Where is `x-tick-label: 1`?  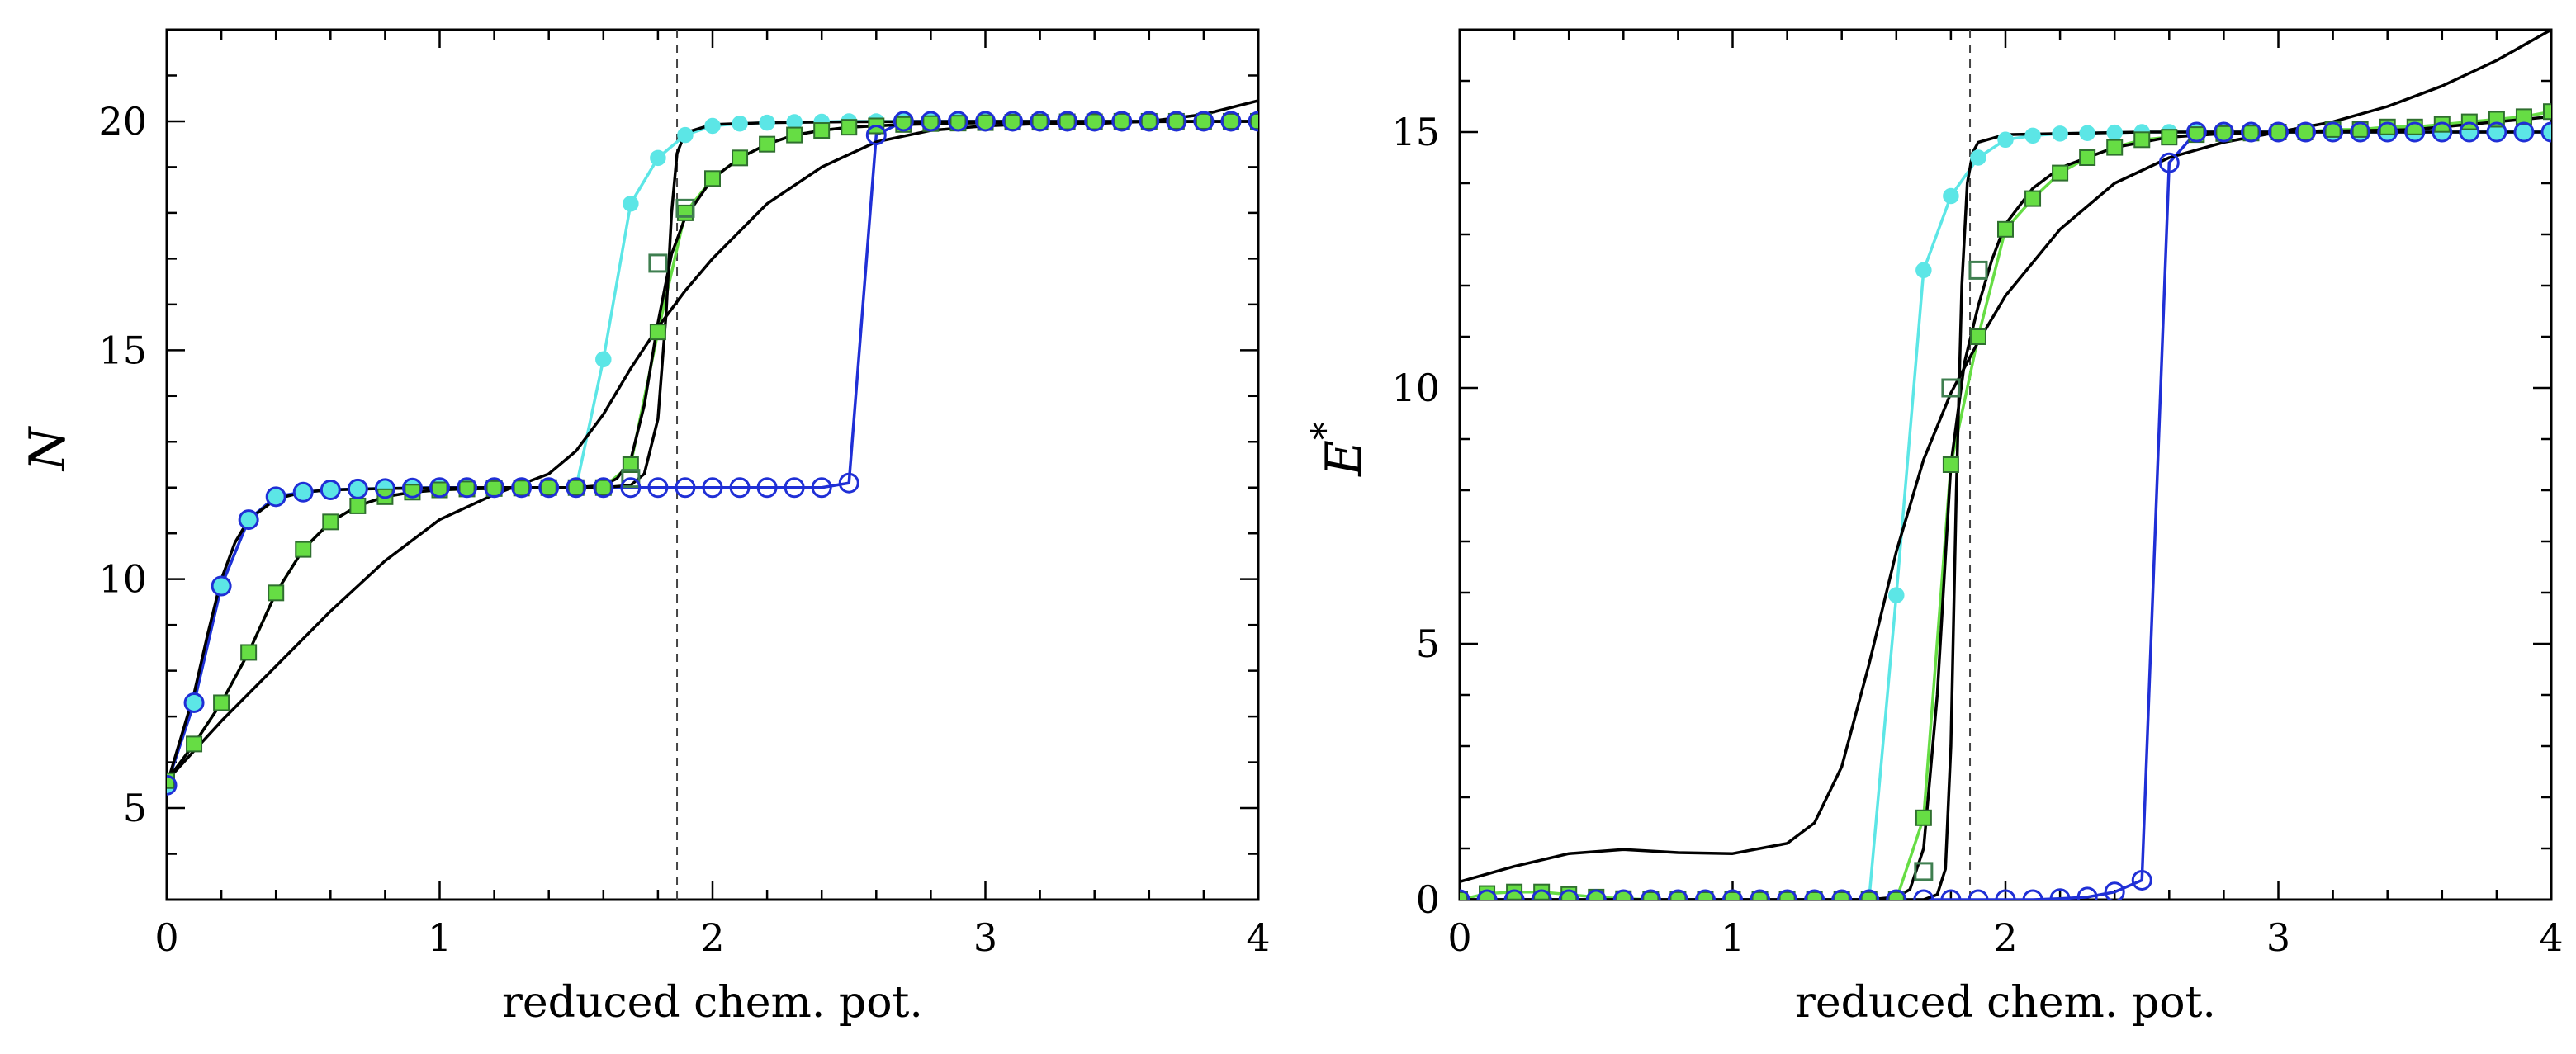 x-tick-label: 1 is located at coordinates (1733, 938).